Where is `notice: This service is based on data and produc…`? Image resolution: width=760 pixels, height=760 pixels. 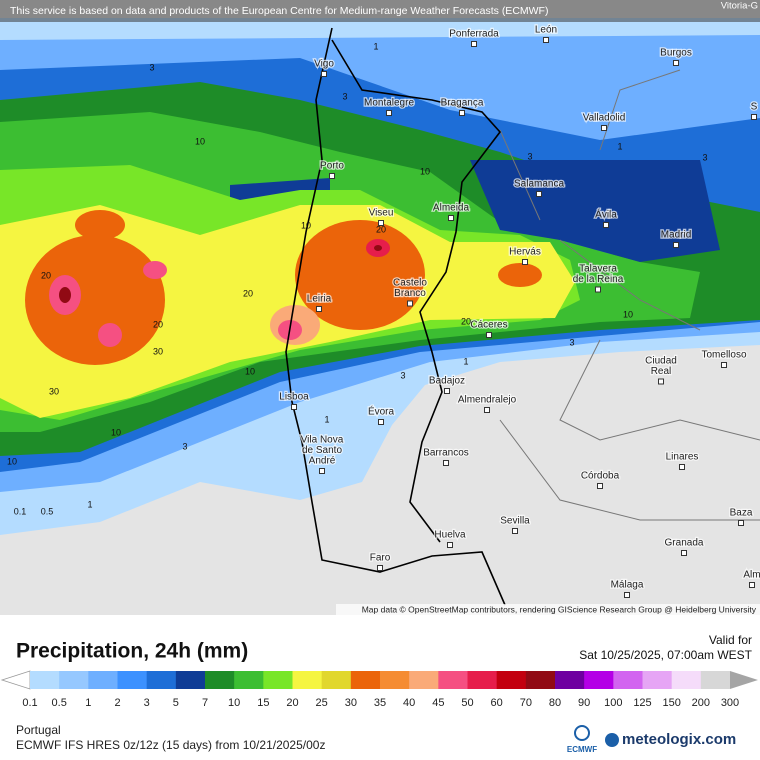 notice: This service is based on data and produc… is located at coordinates (279, 11).